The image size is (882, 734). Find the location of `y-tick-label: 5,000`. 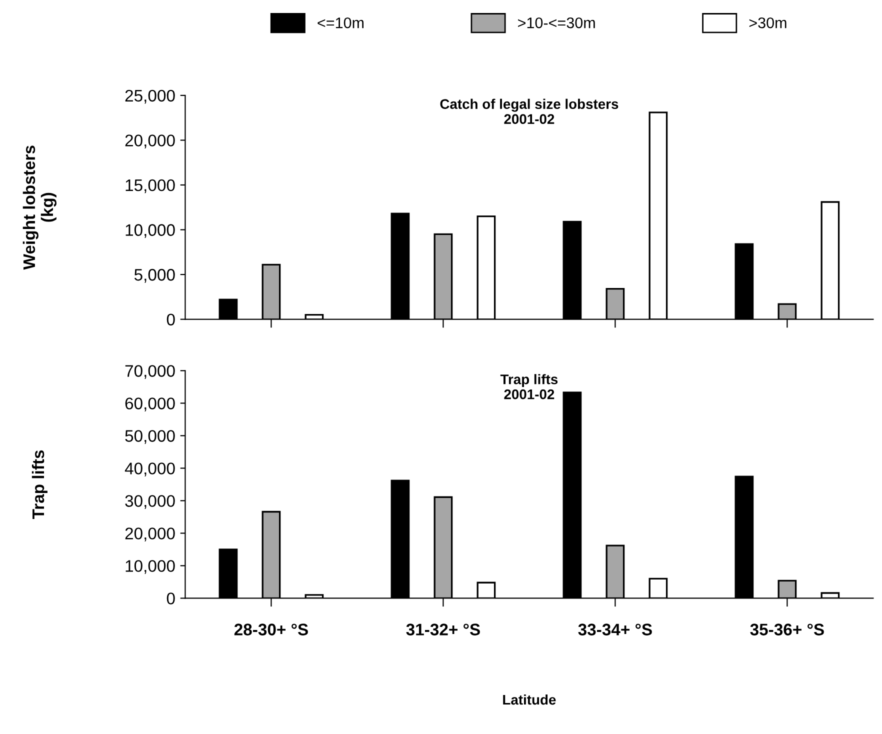

y-tick-label: 5,000 is located at coordinates (154, 275).